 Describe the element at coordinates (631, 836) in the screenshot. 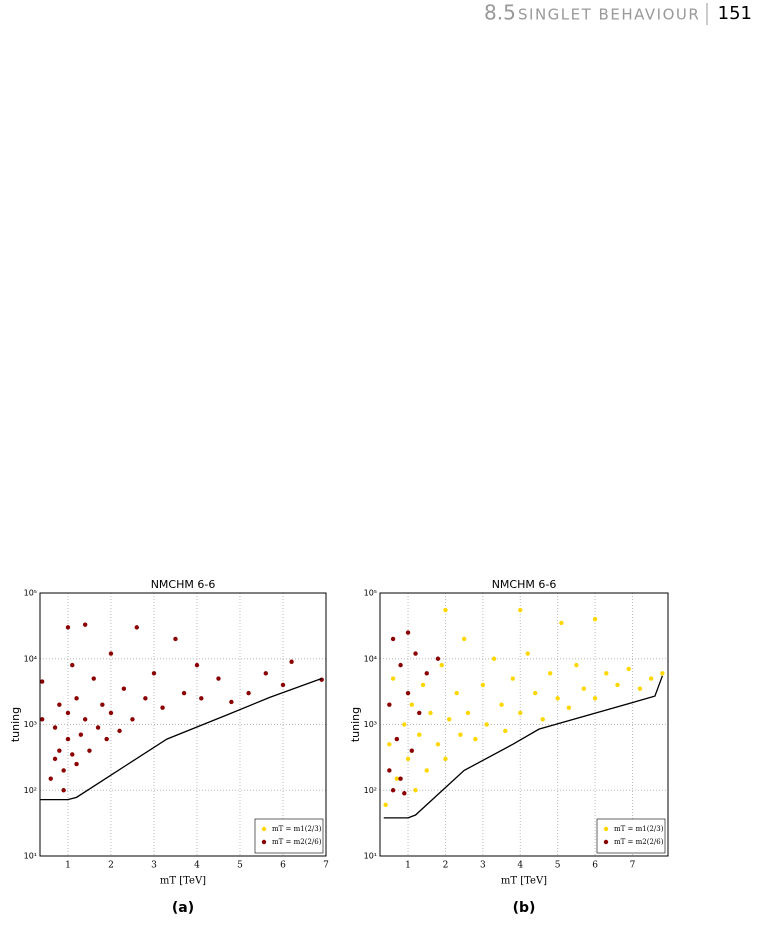

I see `legend-box` at that location.